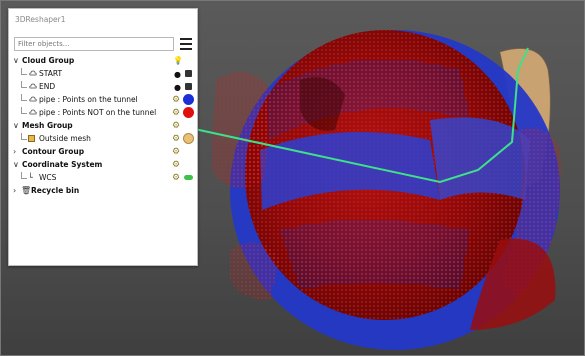  What do you see at coordinates (103, 61) in the screenshot?
I see `tree-item-cloud-group: ∨ Cloud Group 💡` at bounding box center [103, 61].